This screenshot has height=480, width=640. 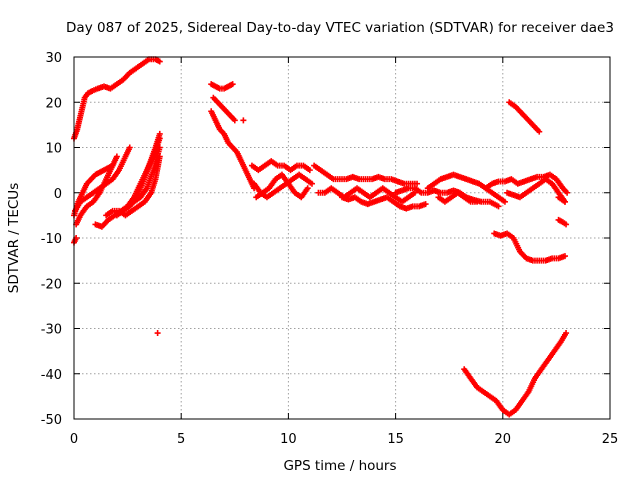 I want to click on y-tick-label-2: 10, so click(x=53, y=149).